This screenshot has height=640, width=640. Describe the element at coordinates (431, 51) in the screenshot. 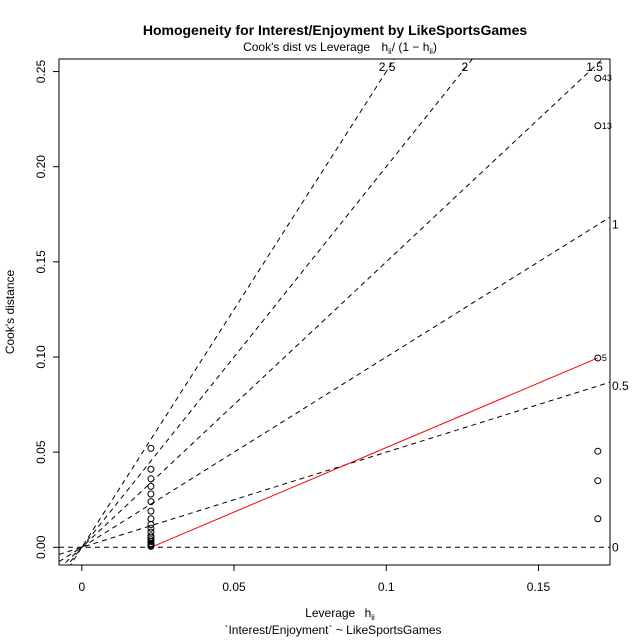

I see `chart-subtitle-formula-sub2: ii` at that location.